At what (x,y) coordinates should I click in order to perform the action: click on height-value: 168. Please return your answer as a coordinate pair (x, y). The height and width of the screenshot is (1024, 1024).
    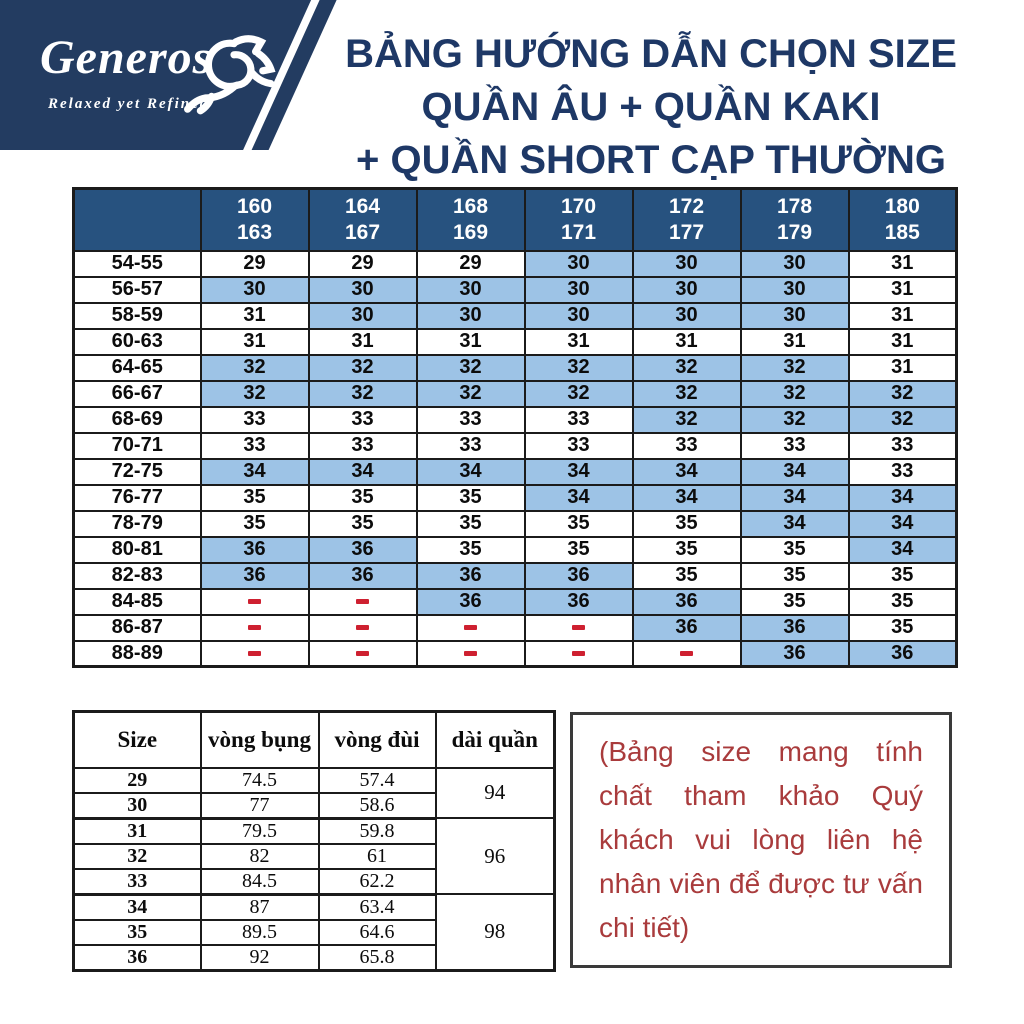
    Looking at the image, I should click on (470, 206).